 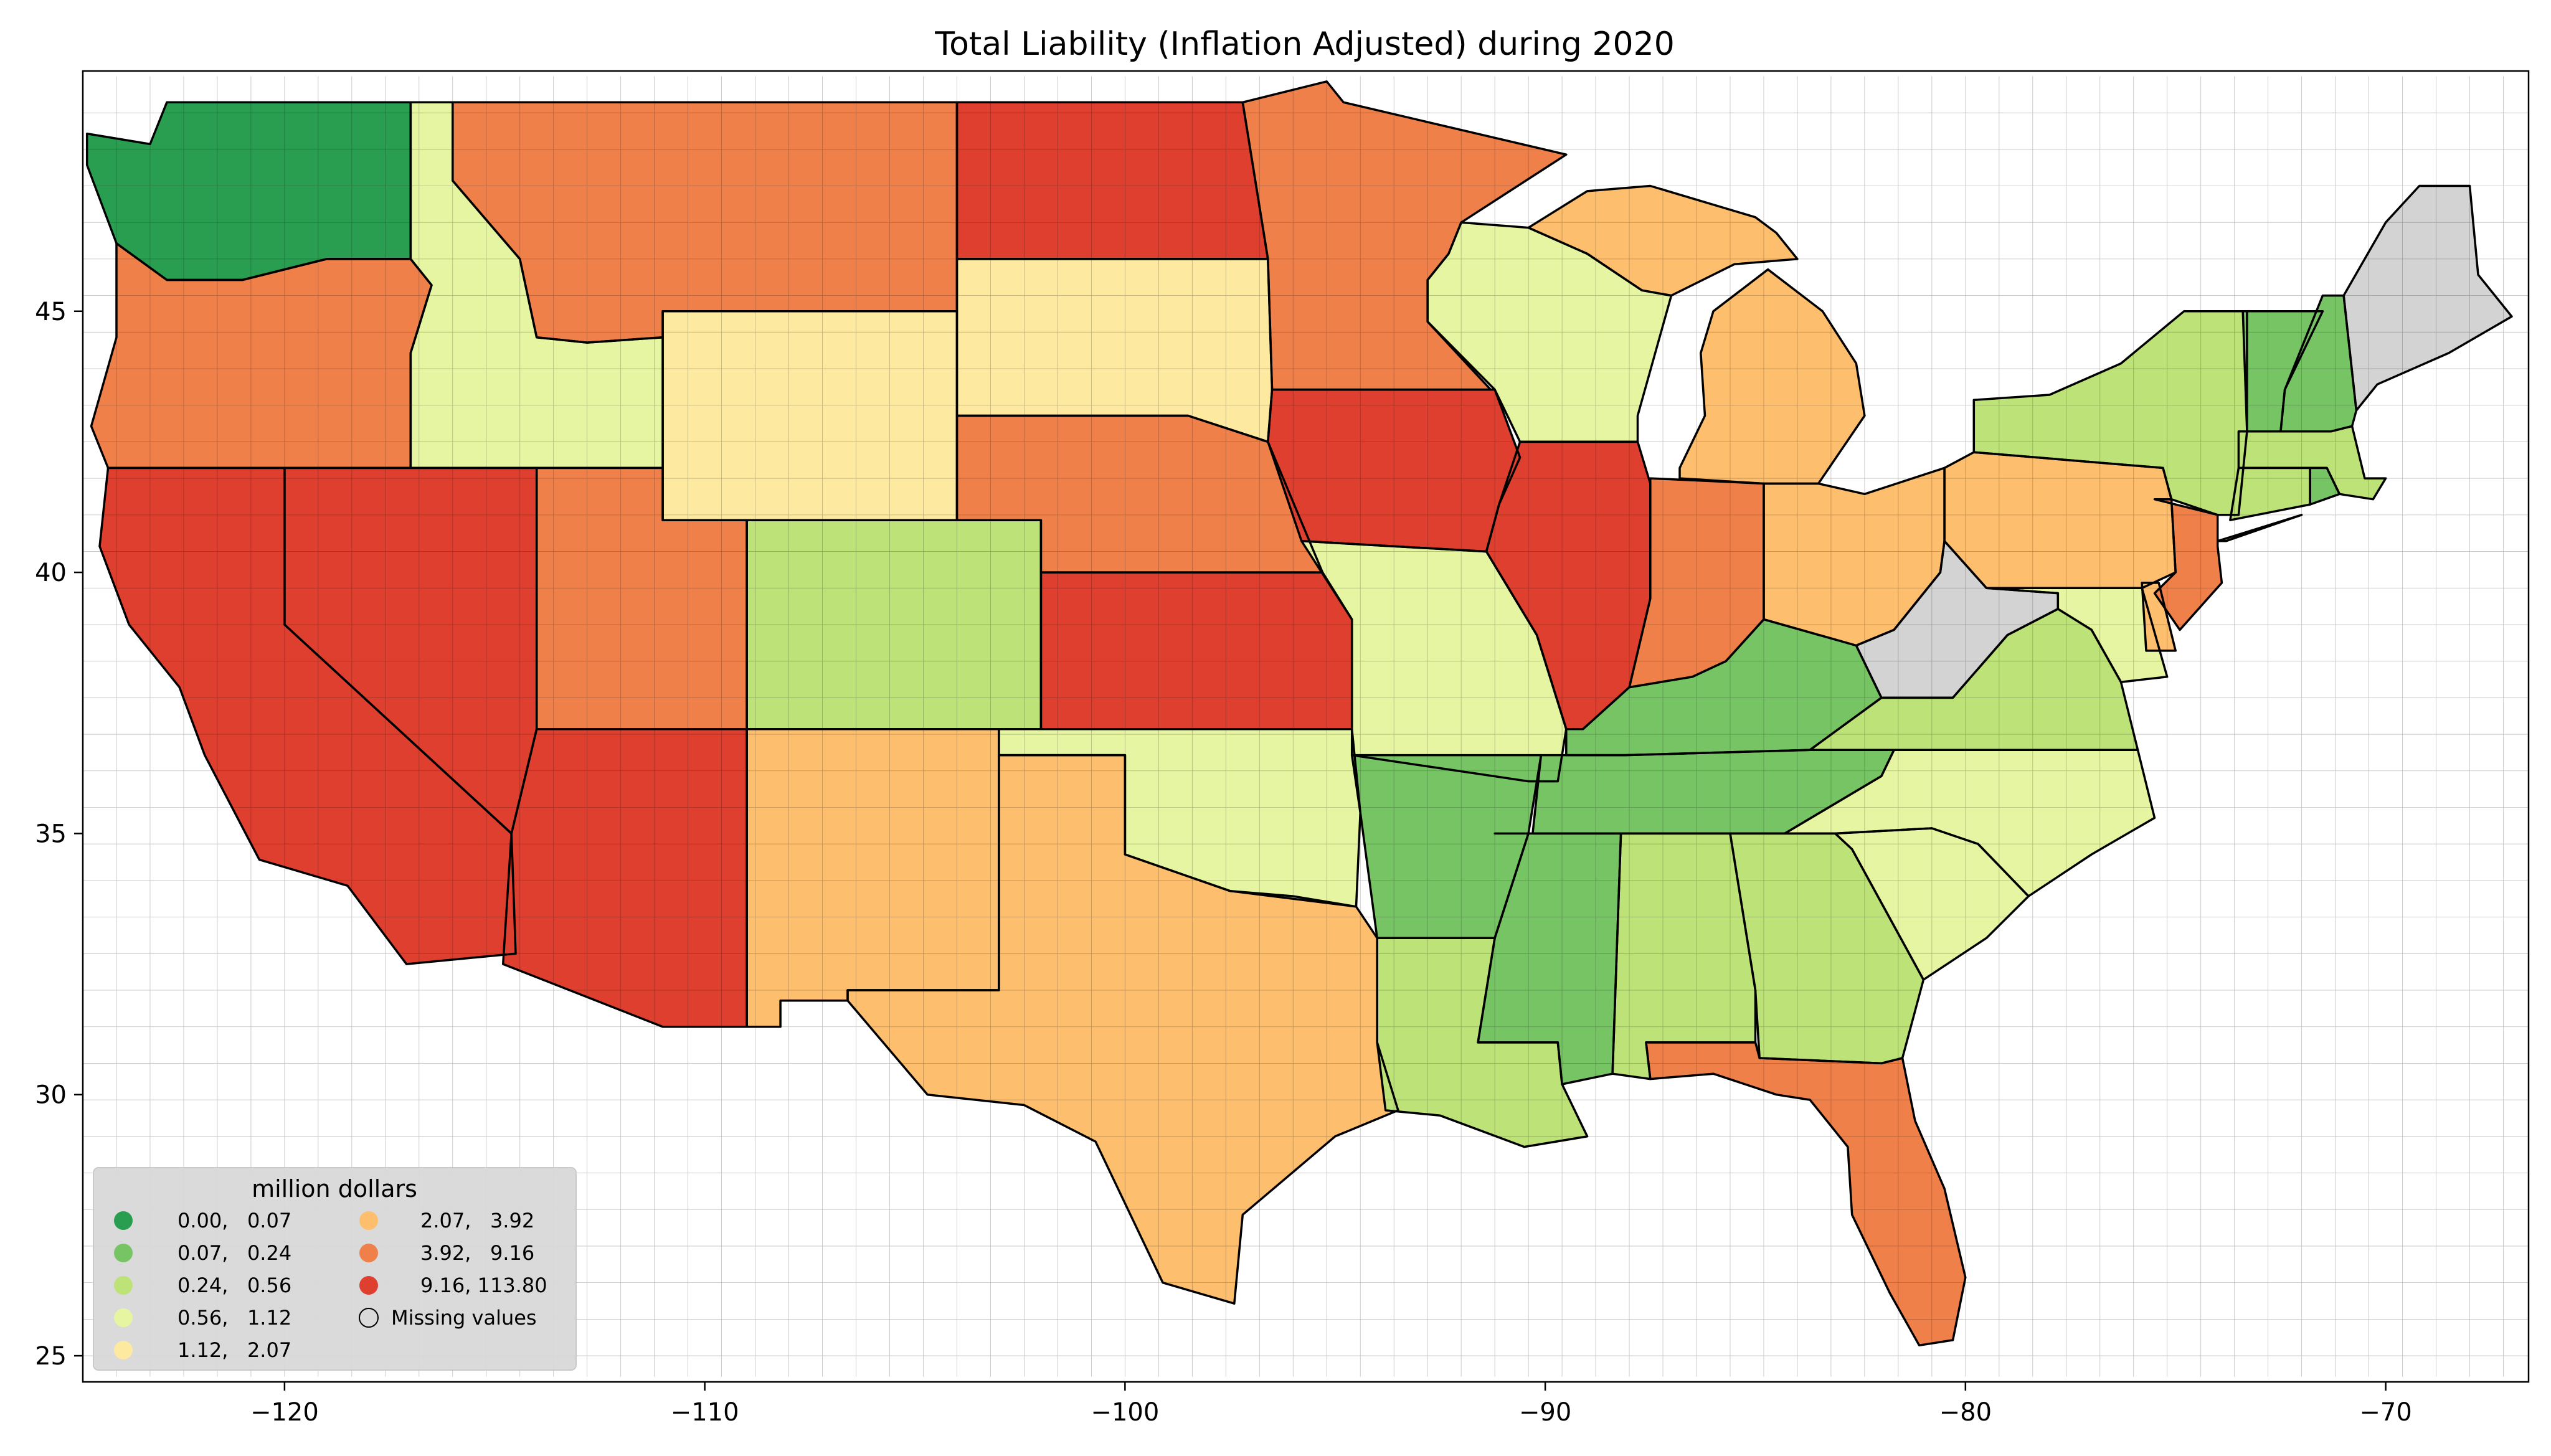 What do you see at coordinates (1331, 1405) in the screenshot?
I see `x-axis: −120 −110 −100 −90 −80 −70` at bounding box center [1331, 1405].